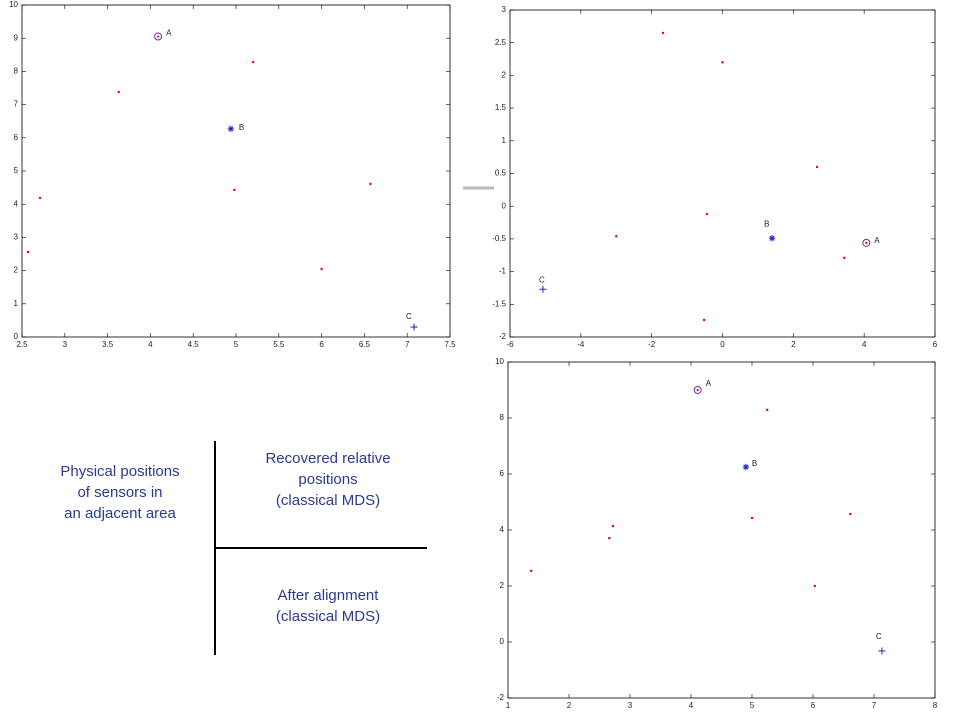 Image resolution: width=960 pixels, height=720 pixels. I want to click on y-tick-label: 7, so click(16, 104).